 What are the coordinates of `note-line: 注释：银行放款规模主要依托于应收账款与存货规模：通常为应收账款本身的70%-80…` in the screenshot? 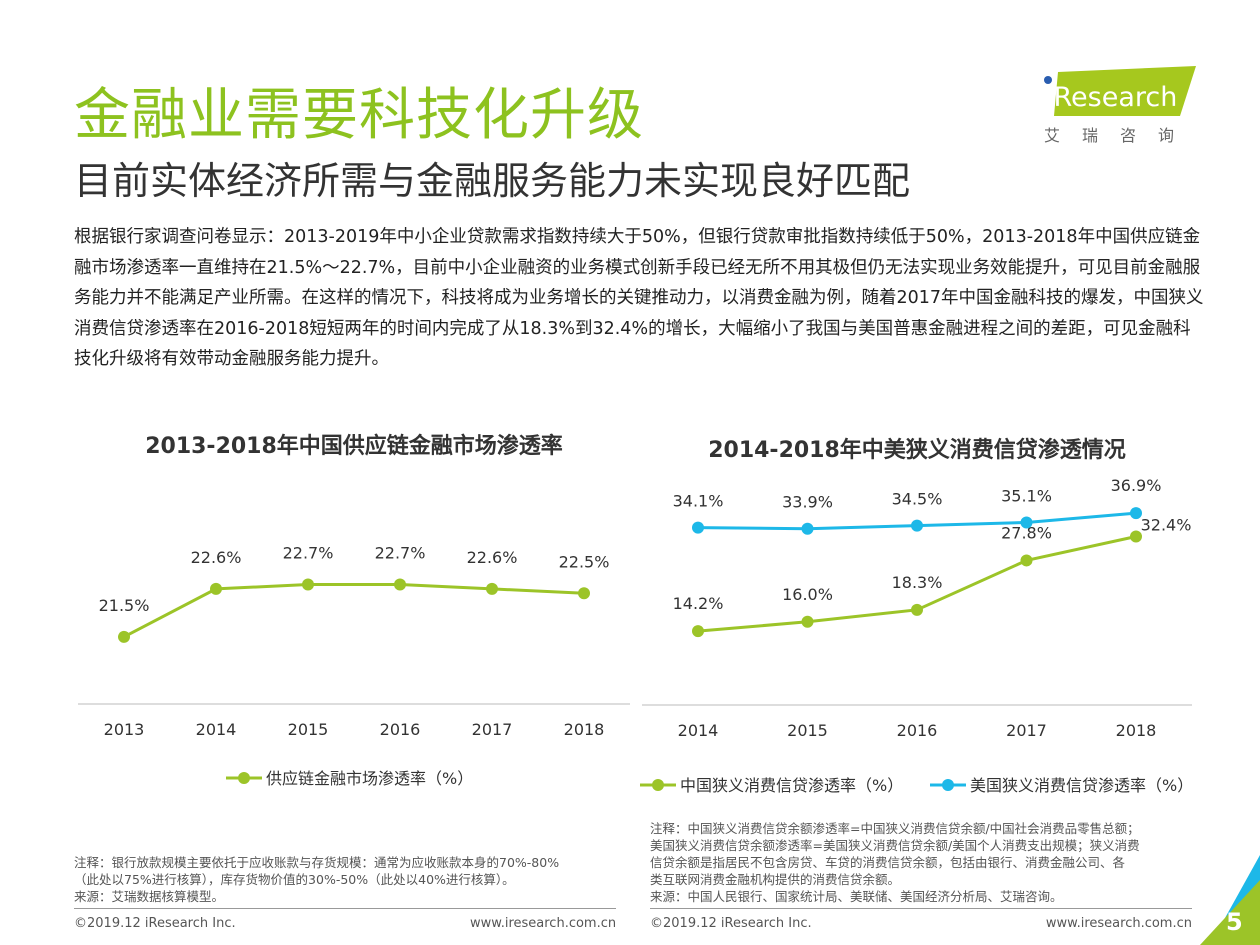 It's located at (317, 862).